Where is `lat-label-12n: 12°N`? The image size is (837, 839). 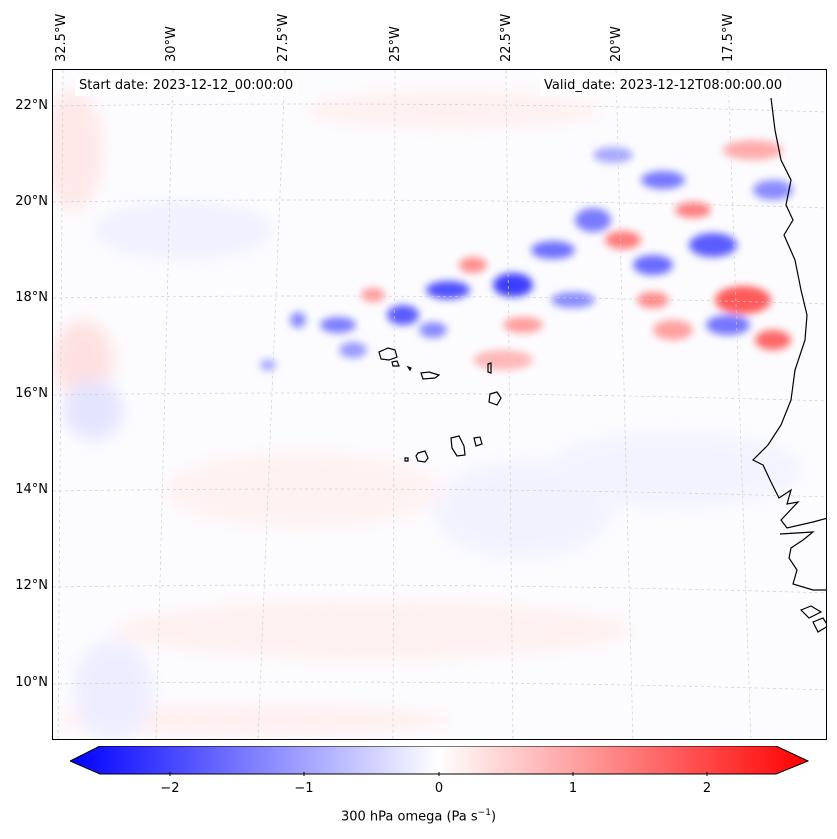
lat-label-12n: 12°N is located at coordinates (31, 585).